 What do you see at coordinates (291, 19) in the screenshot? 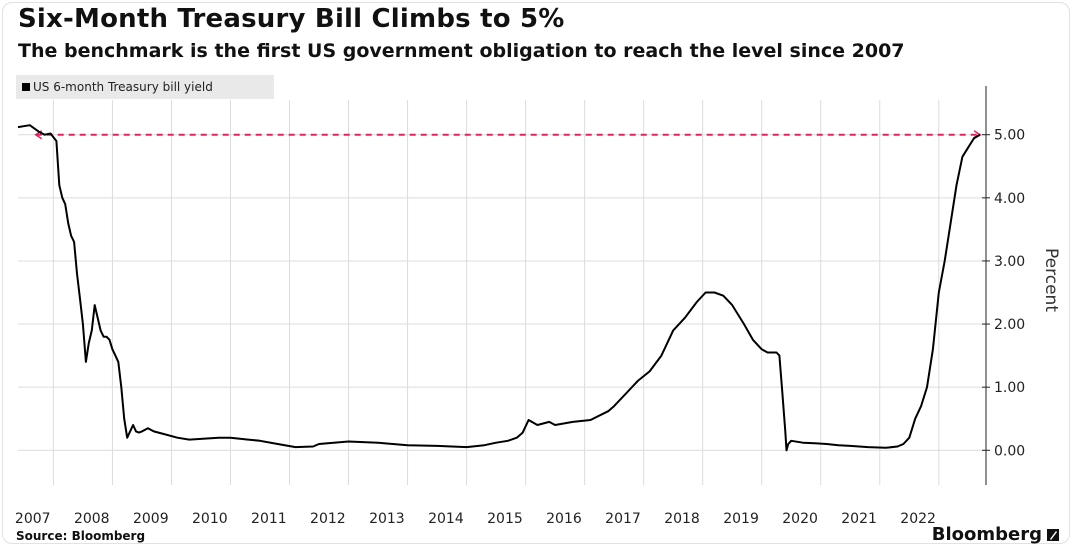
I see `chart-title: Six-Month Treasury Bill Climbs to 5%` at bounding box center [291, 19].